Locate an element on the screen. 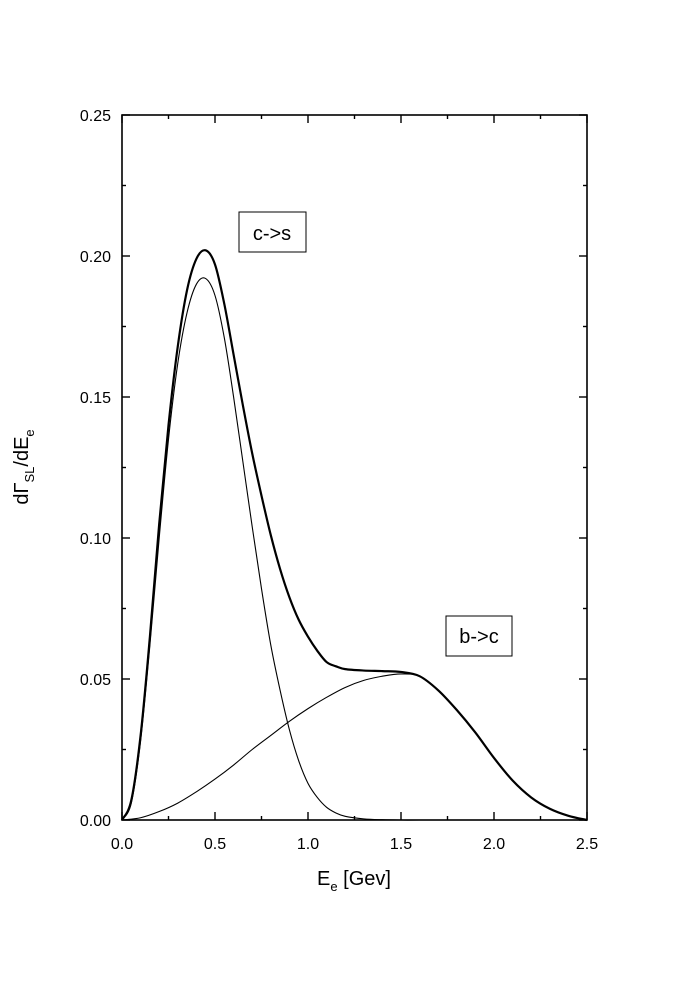  x-tick-labels: 0.0 0.5 1.0 1.5 2.0 2.5 is located at coordinates (354, 844).